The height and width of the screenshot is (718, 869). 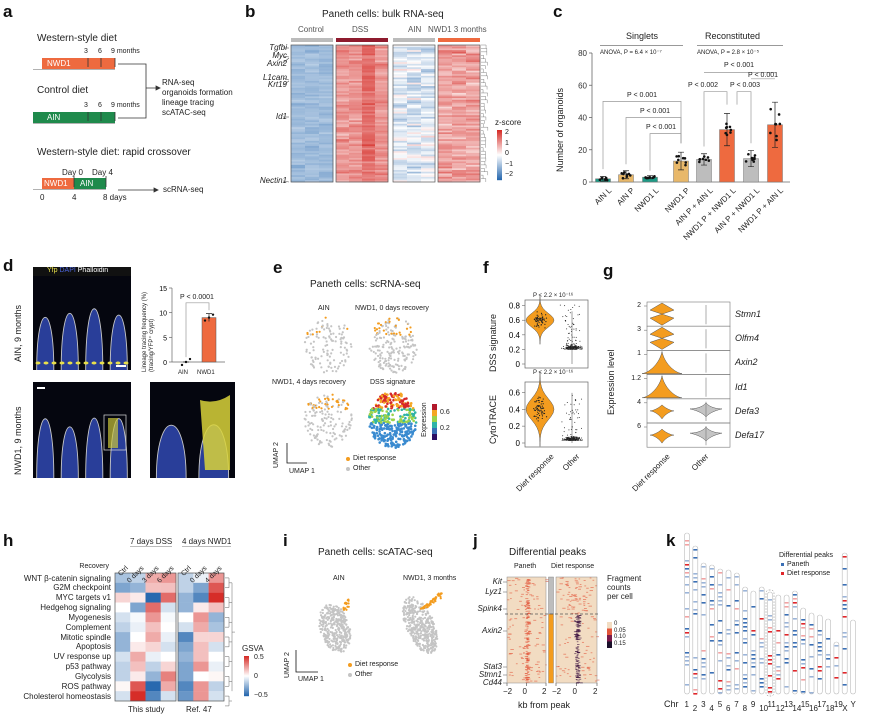 What do you see at coordinates (508, 122) in the screenshot?
I see `zscore-legend-title: z-score` at bounding box center [508, 122].